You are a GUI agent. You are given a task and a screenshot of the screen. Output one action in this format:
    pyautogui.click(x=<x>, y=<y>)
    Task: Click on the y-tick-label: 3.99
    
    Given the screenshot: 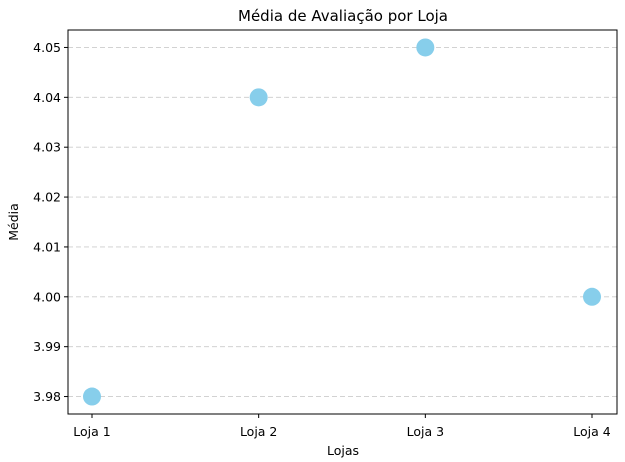 What is the action you would take?
    pyautogui.click(x=47, y=346)
    